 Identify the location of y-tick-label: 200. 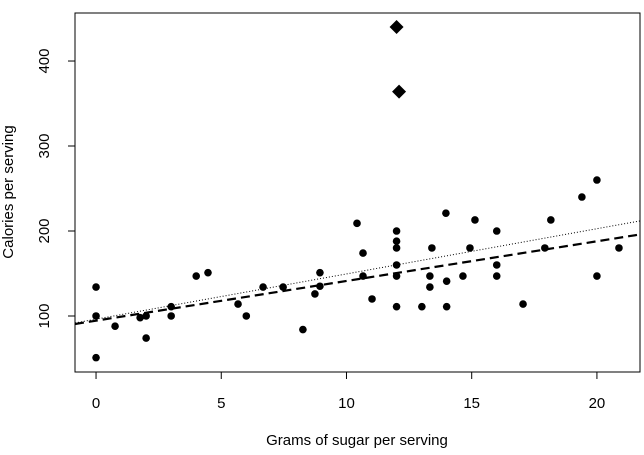
(44, 230).